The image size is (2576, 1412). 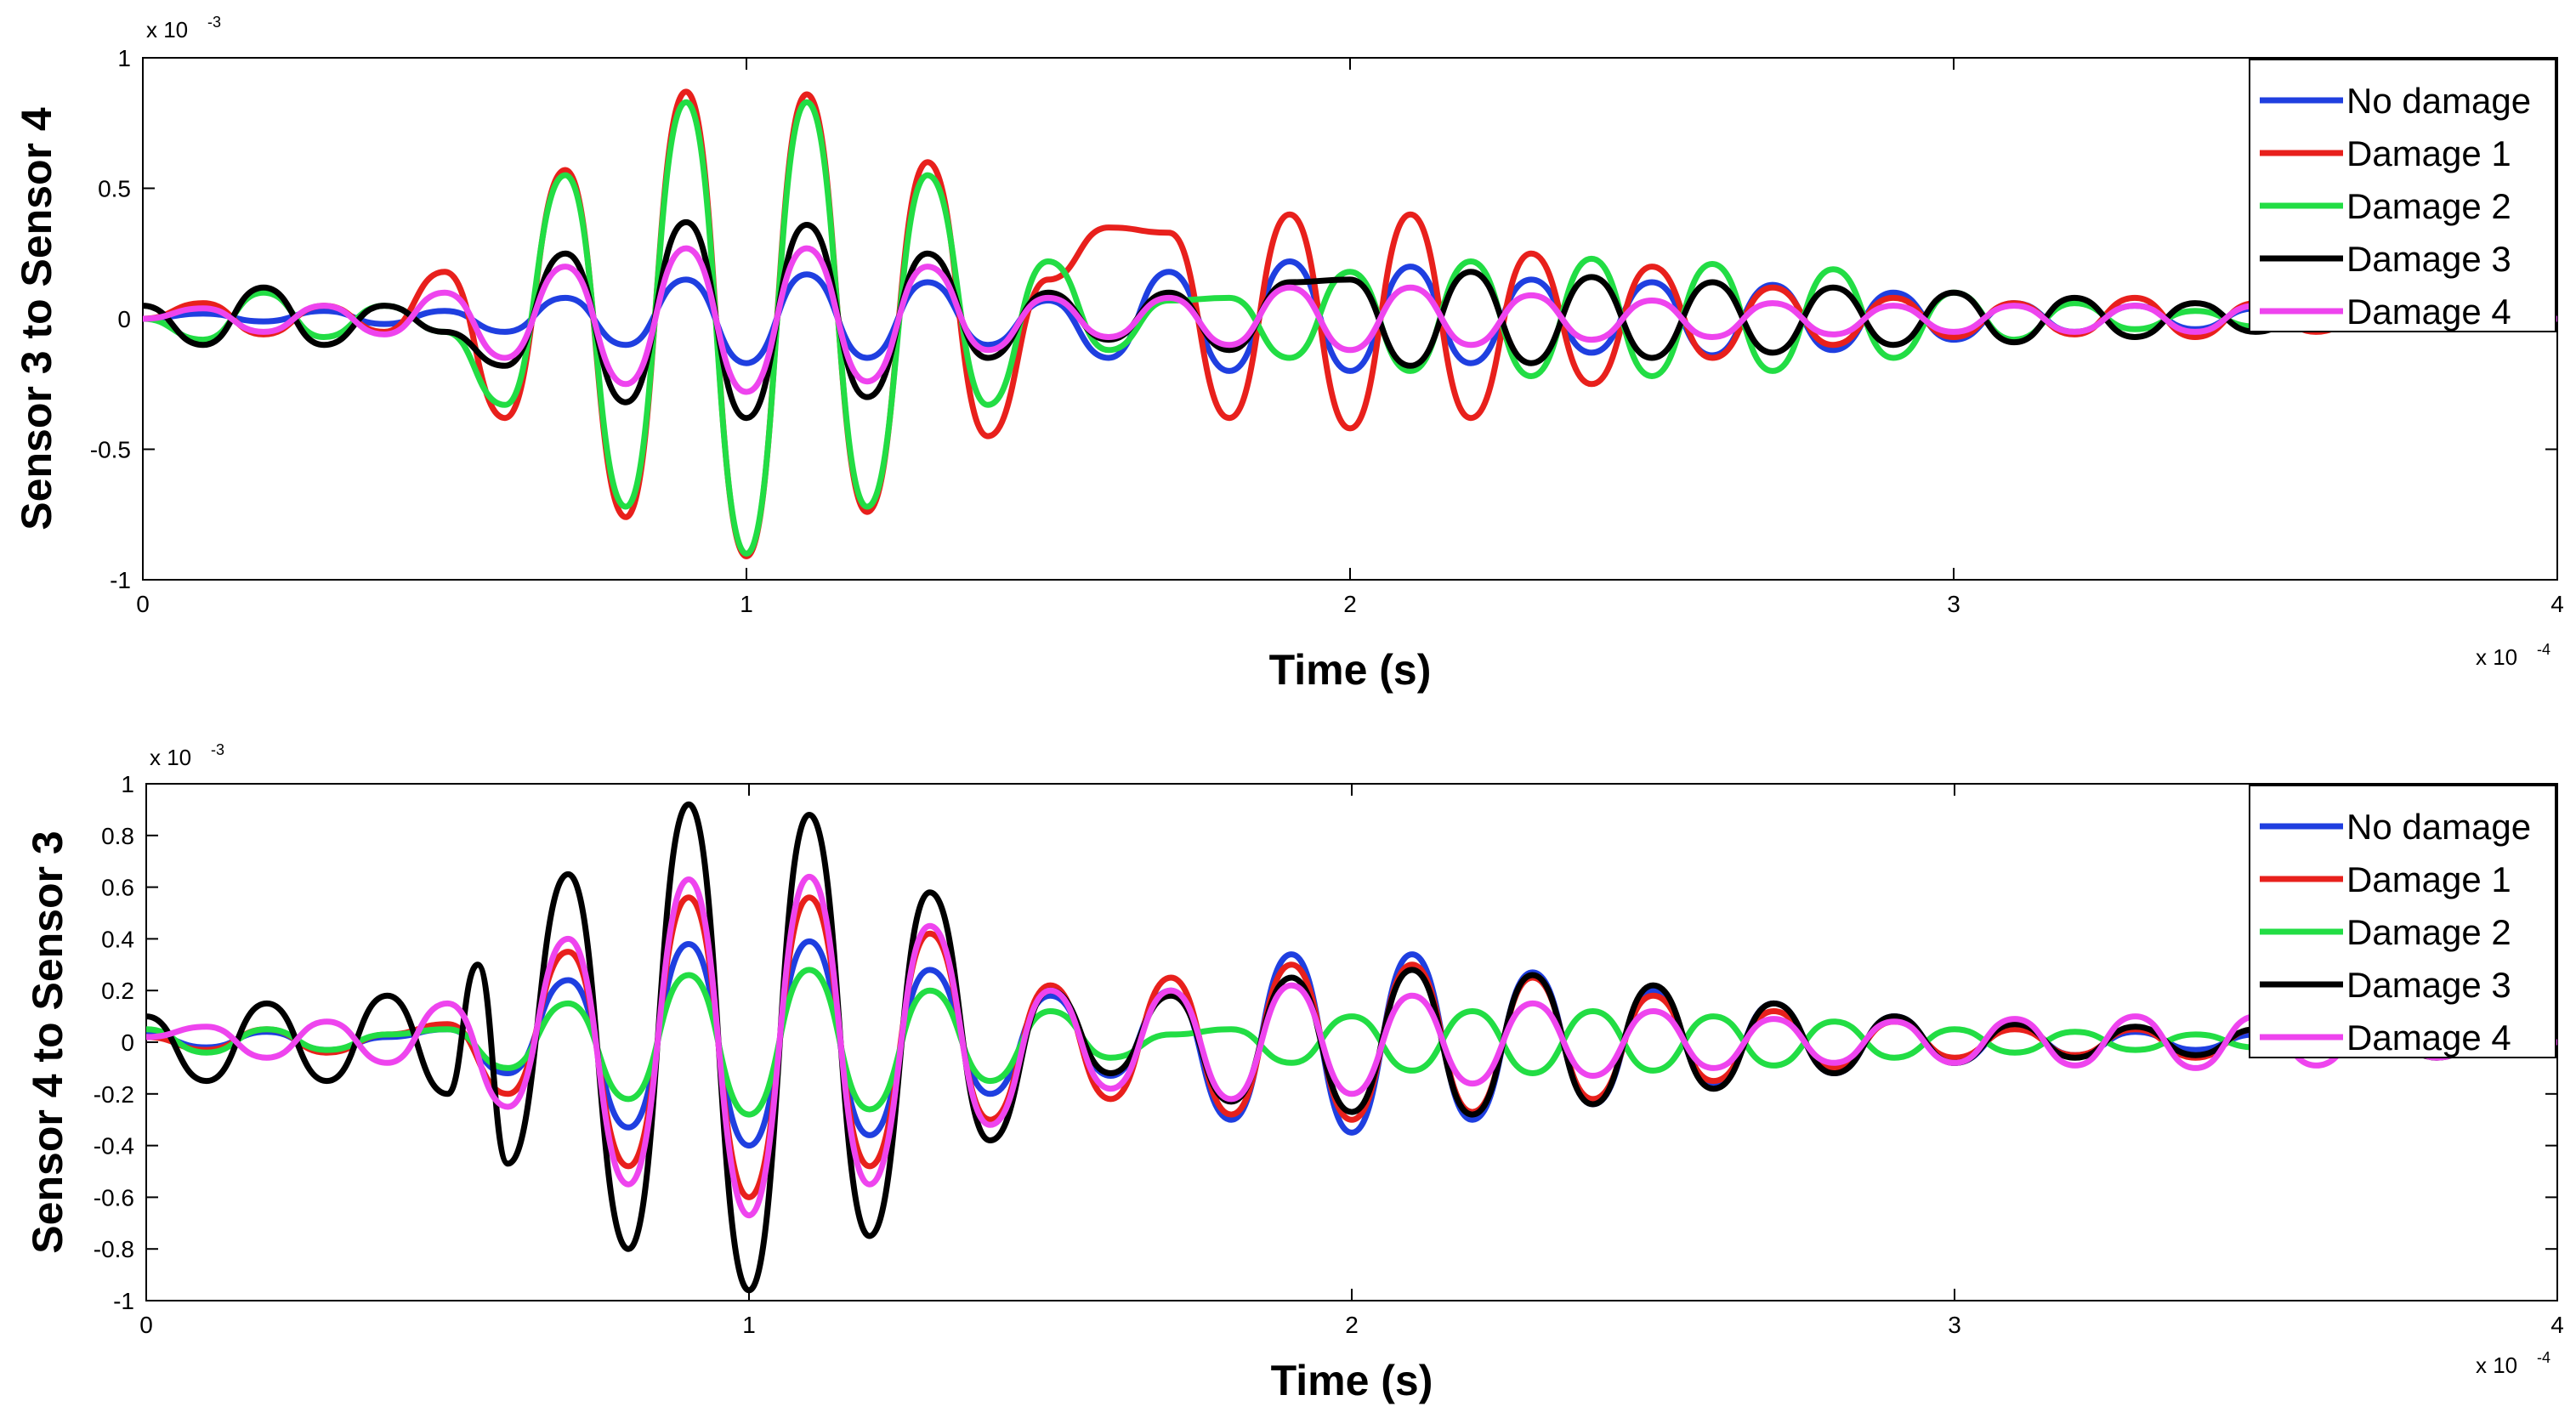 What do you see at coordinates (118, 836) in the screenshot?
I see `y-tick-label: 0.8` at bounding box center [118, 836].